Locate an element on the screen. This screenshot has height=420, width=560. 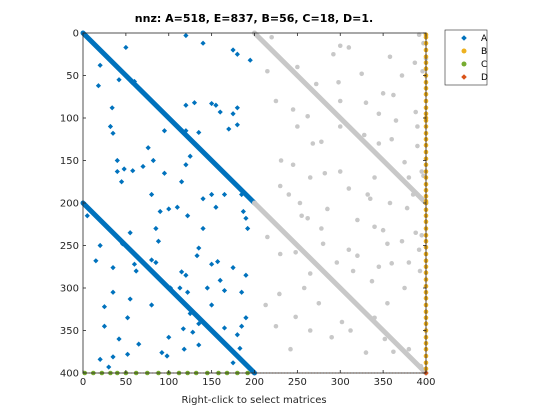
x-tick-label: 200 is located at coordinates (254, 382).